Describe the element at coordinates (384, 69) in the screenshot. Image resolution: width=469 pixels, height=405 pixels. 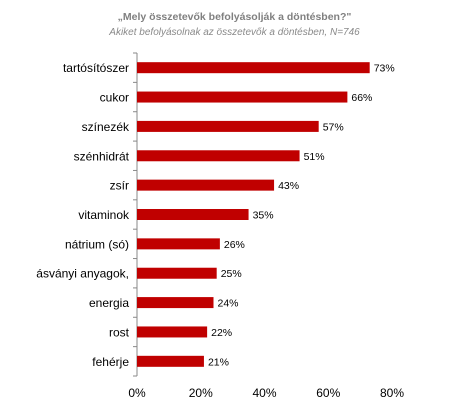
I see `value-label: 73%` at that location.